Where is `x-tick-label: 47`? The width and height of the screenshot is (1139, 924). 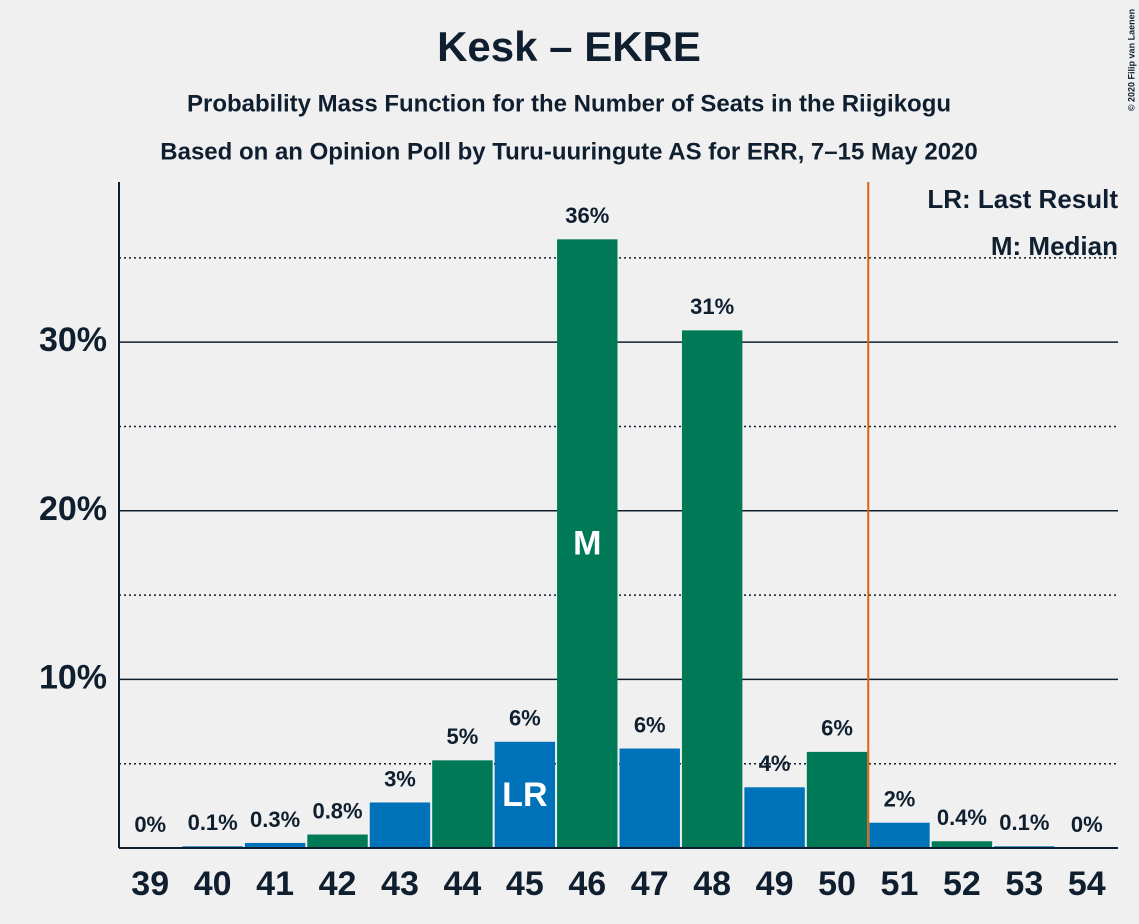
x-tick-label: 47 is located at coordinates (650, 884).